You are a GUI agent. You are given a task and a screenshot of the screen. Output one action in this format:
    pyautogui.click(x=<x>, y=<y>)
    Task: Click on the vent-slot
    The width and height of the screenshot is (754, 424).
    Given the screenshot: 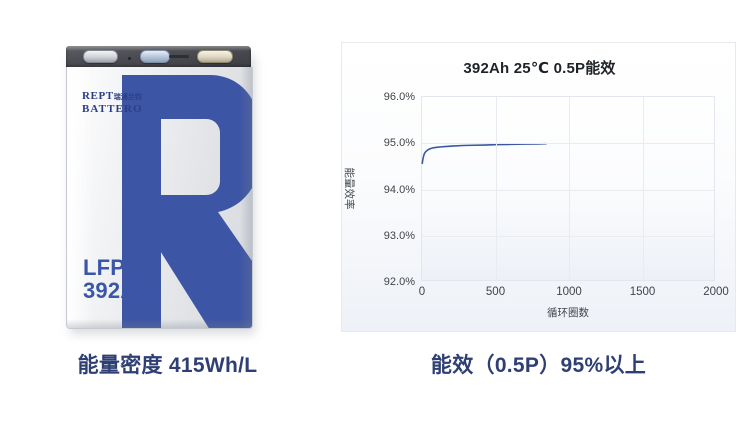 What is the action you would take?
    pyautogui.click(x=179, y=56)
    